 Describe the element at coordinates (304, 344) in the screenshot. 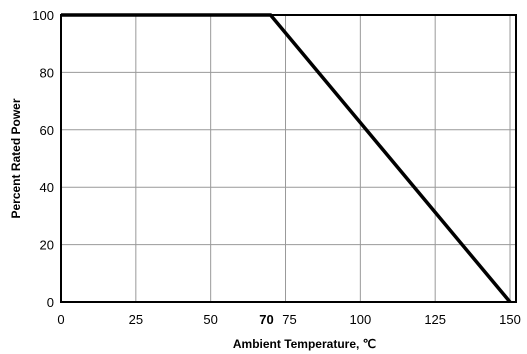

I see `x-axis-title: Ambient Temperature, ℃` at that location.